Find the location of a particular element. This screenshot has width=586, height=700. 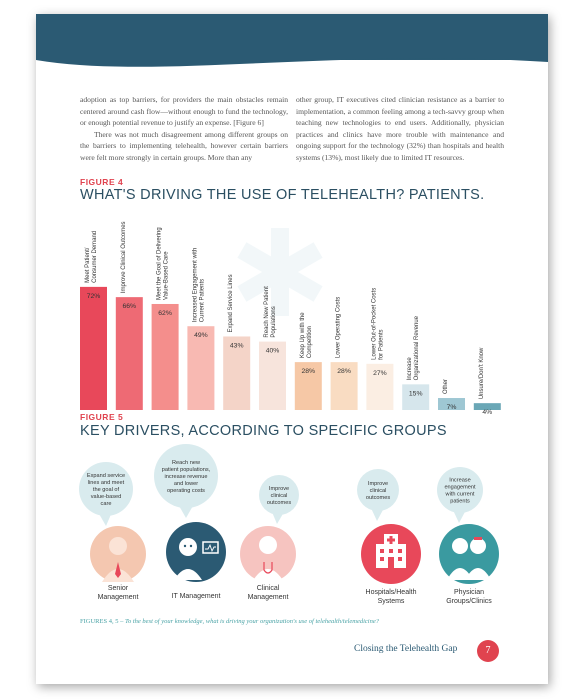

bar-value-label: 7% is located at coordinates (452, 407).